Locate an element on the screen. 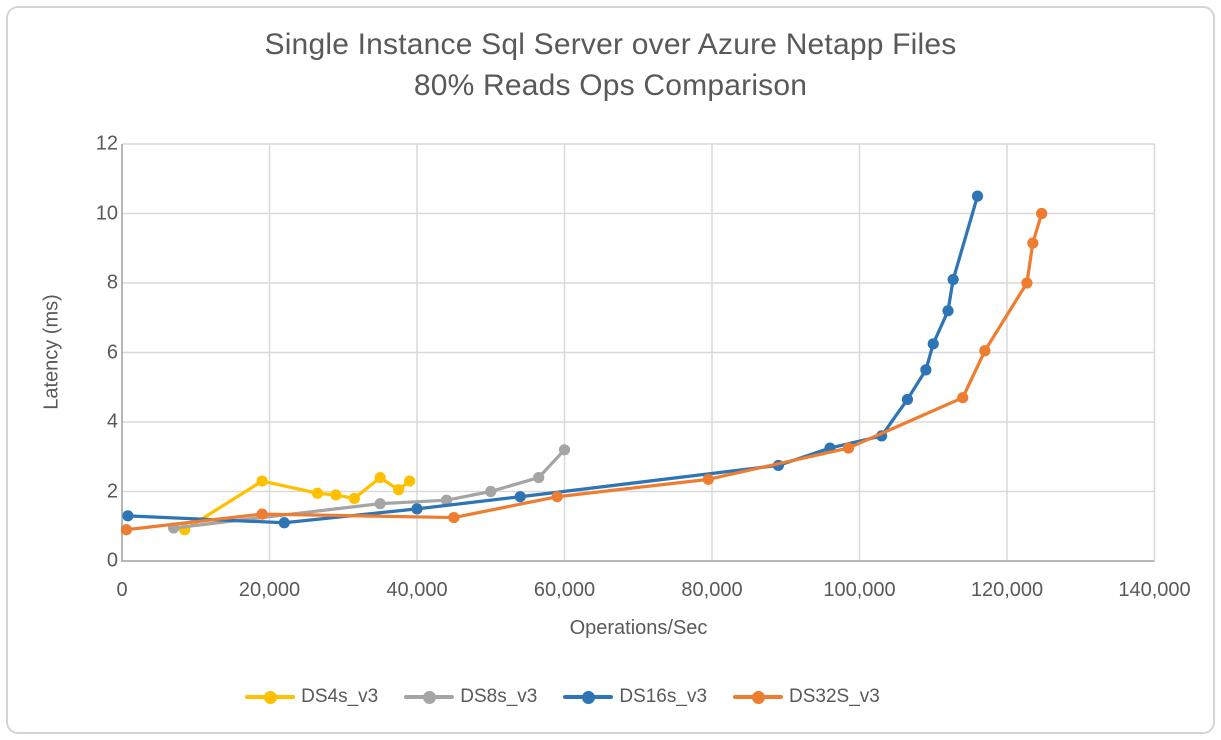  y-tick-label: 12 is located at coordinates (106, 143).